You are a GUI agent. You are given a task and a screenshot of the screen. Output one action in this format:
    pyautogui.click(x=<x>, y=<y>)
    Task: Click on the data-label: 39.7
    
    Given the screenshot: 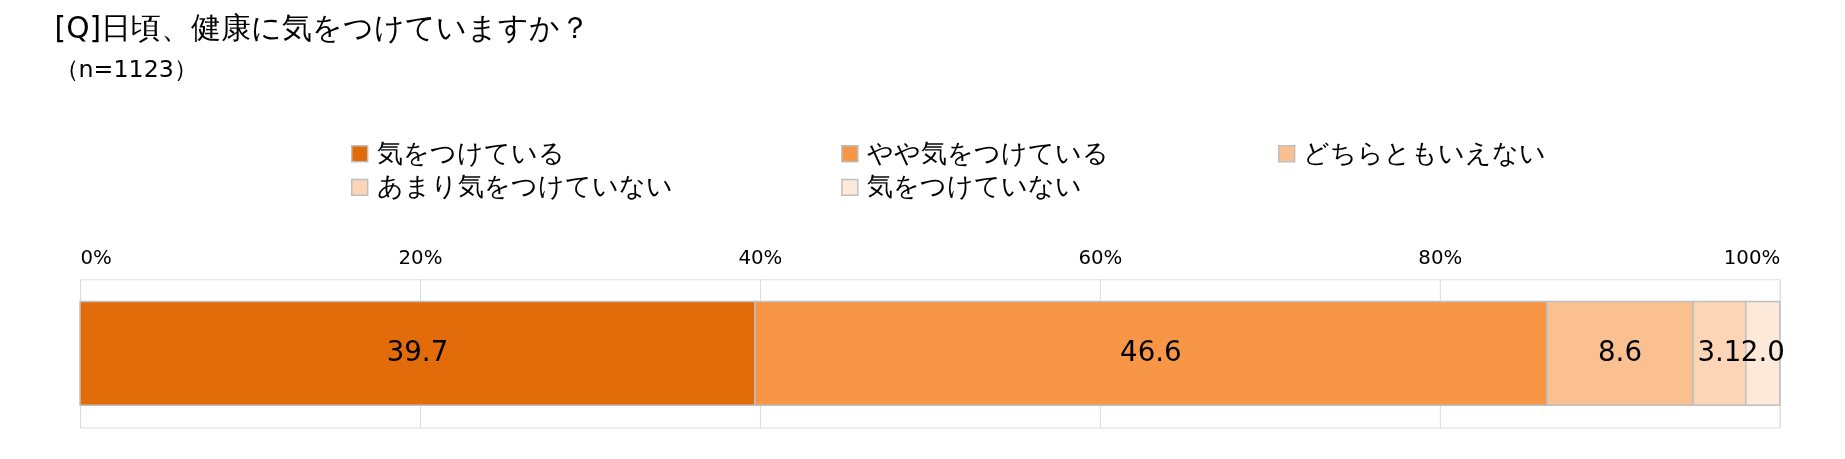 What is the action you would take?
    pyautogui.click(x=417, y=352)
    